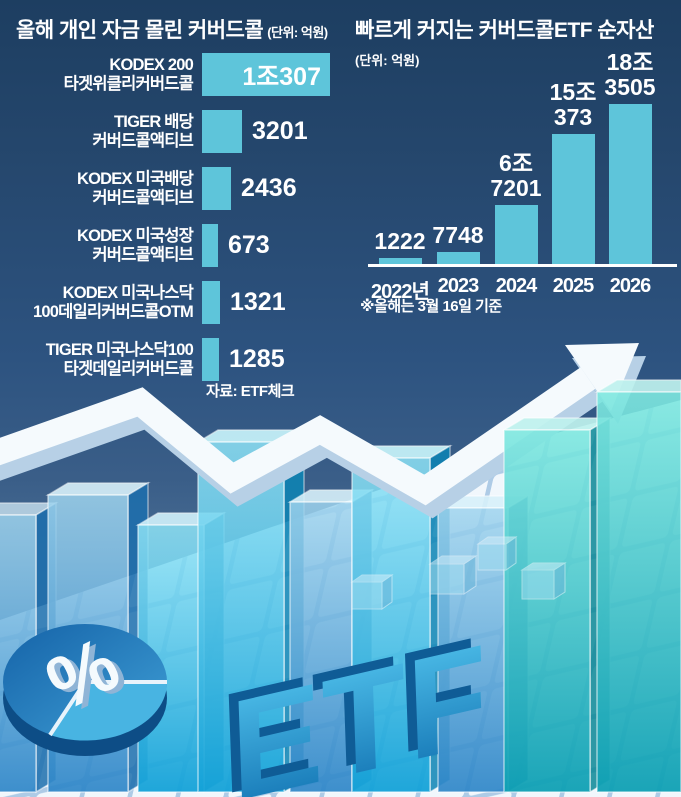 The image size is (681, 797). What do you see at coordinates (458, 286) in the screenshot?
I see `axis-label-2023: 2023` at bounding box center [458, 286].